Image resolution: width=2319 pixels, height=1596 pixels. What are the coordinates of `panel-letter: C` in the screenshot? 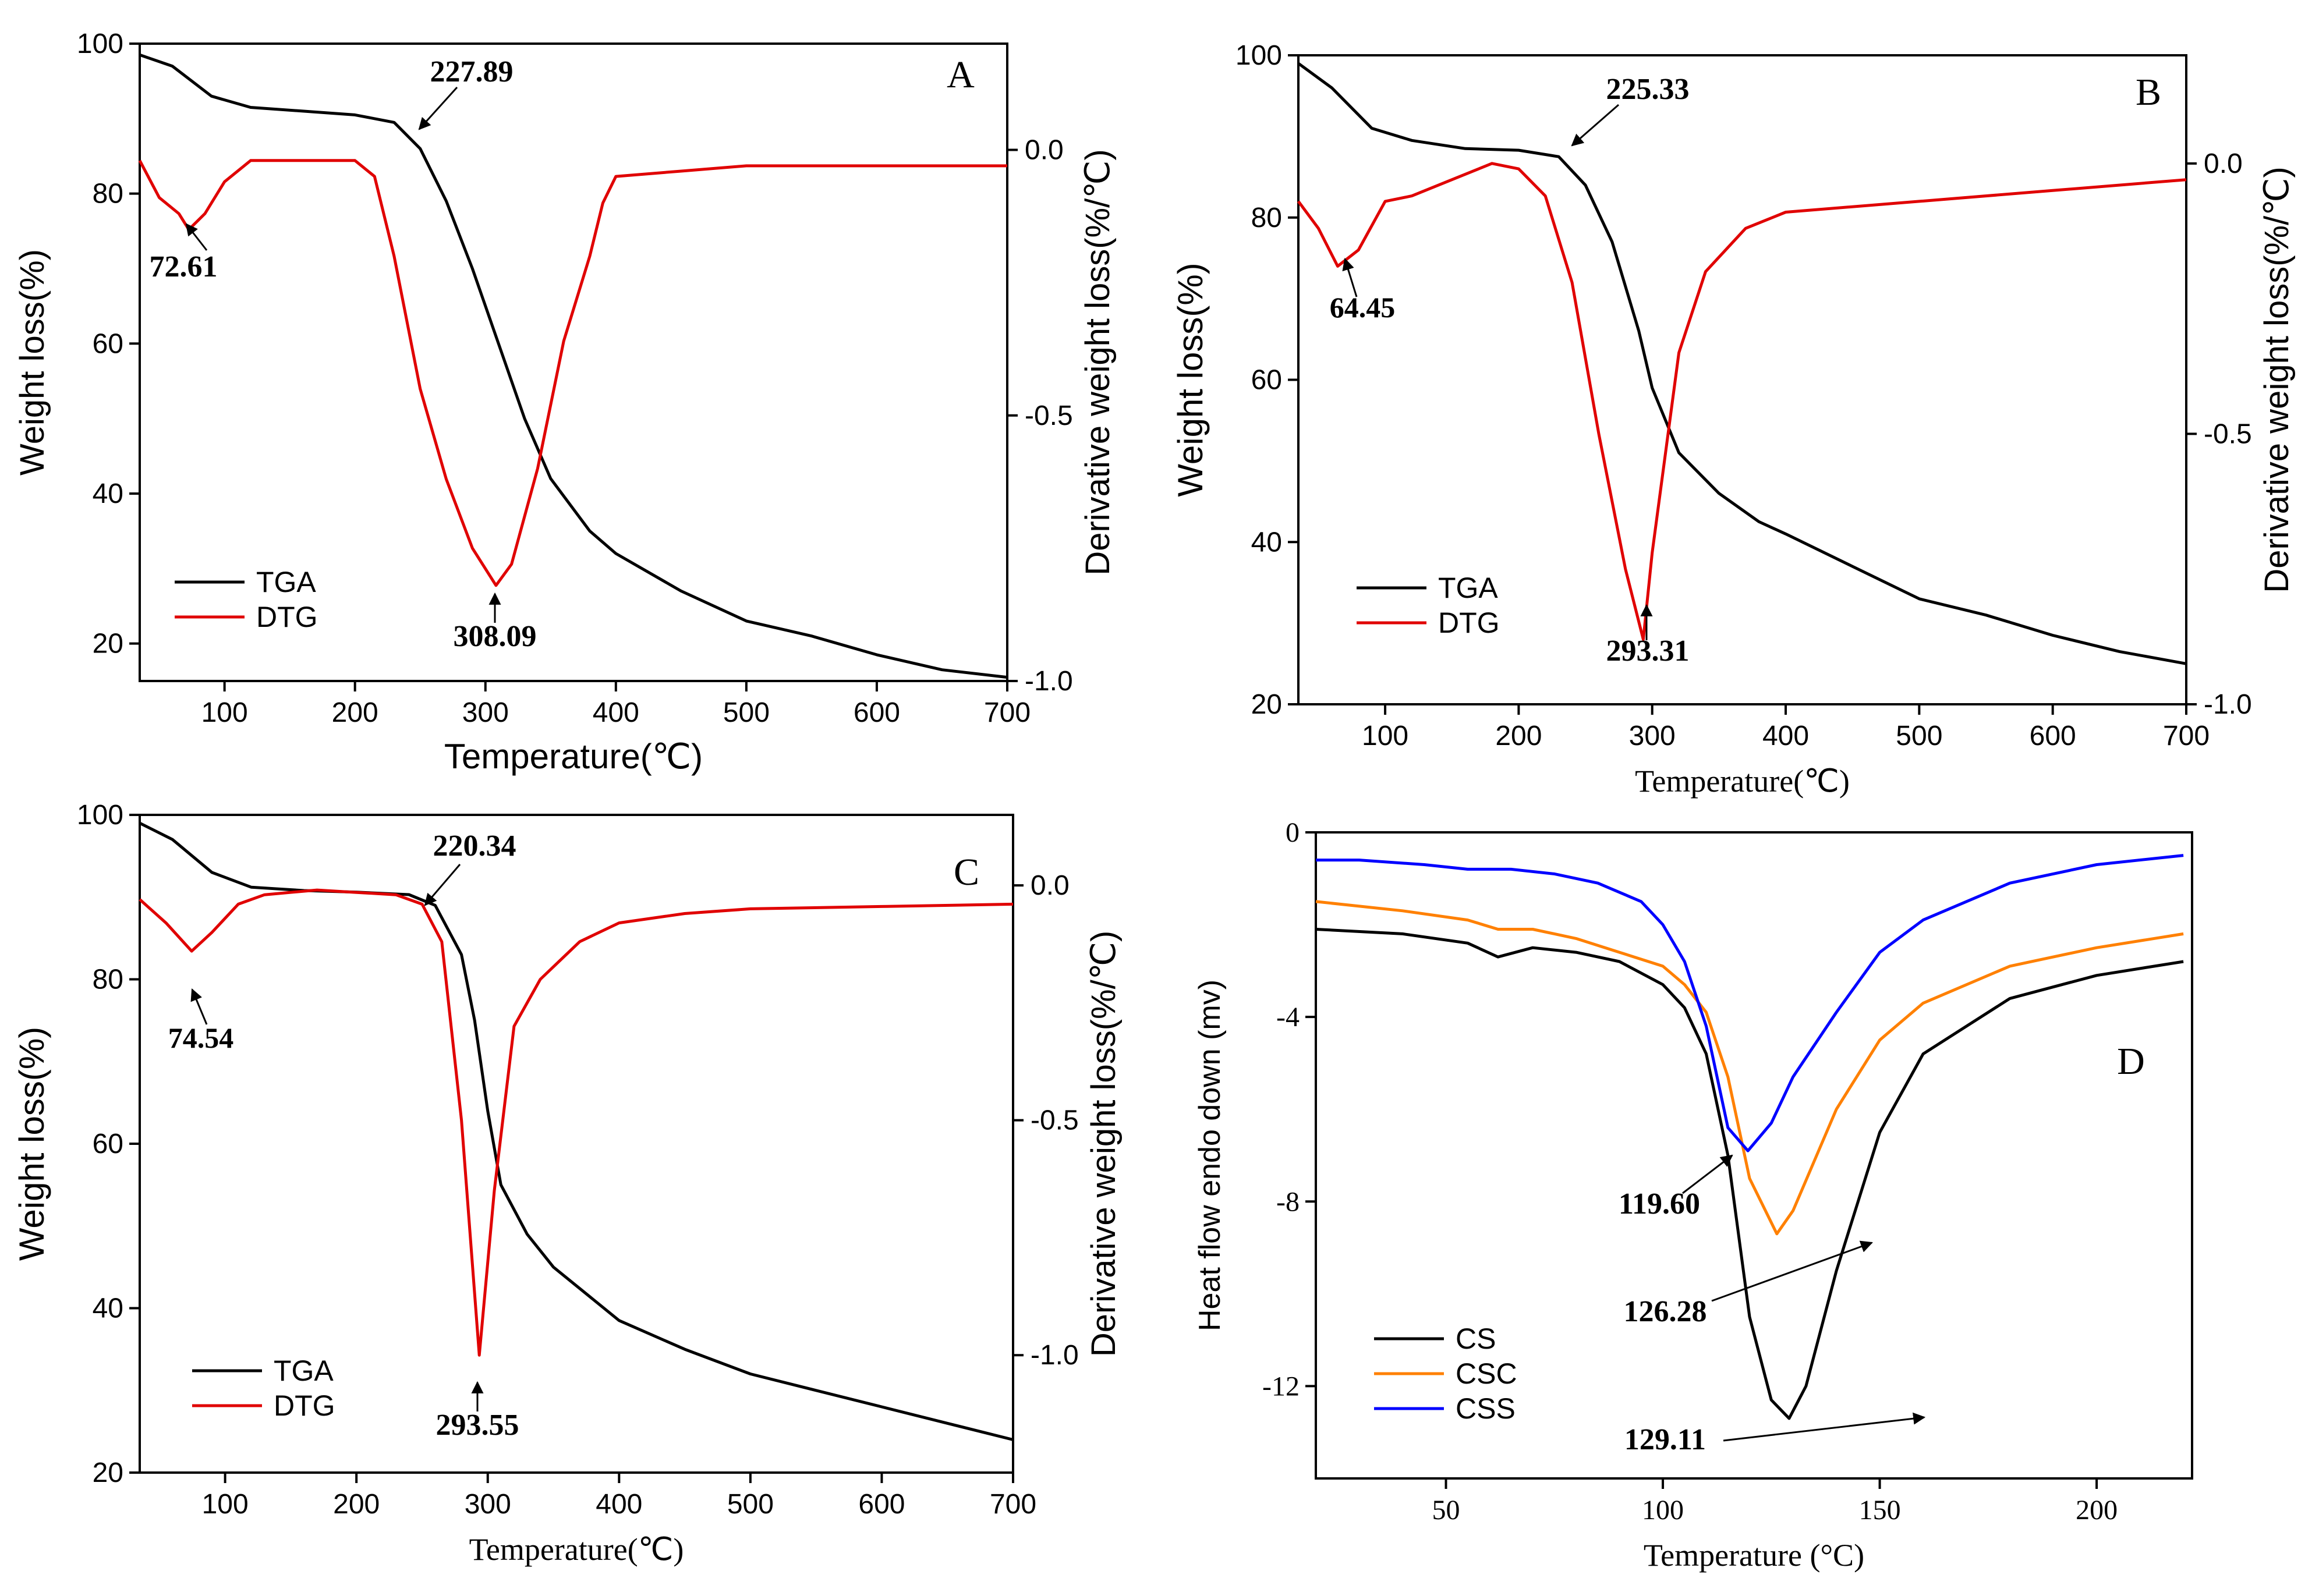 It's located at (966, 872).